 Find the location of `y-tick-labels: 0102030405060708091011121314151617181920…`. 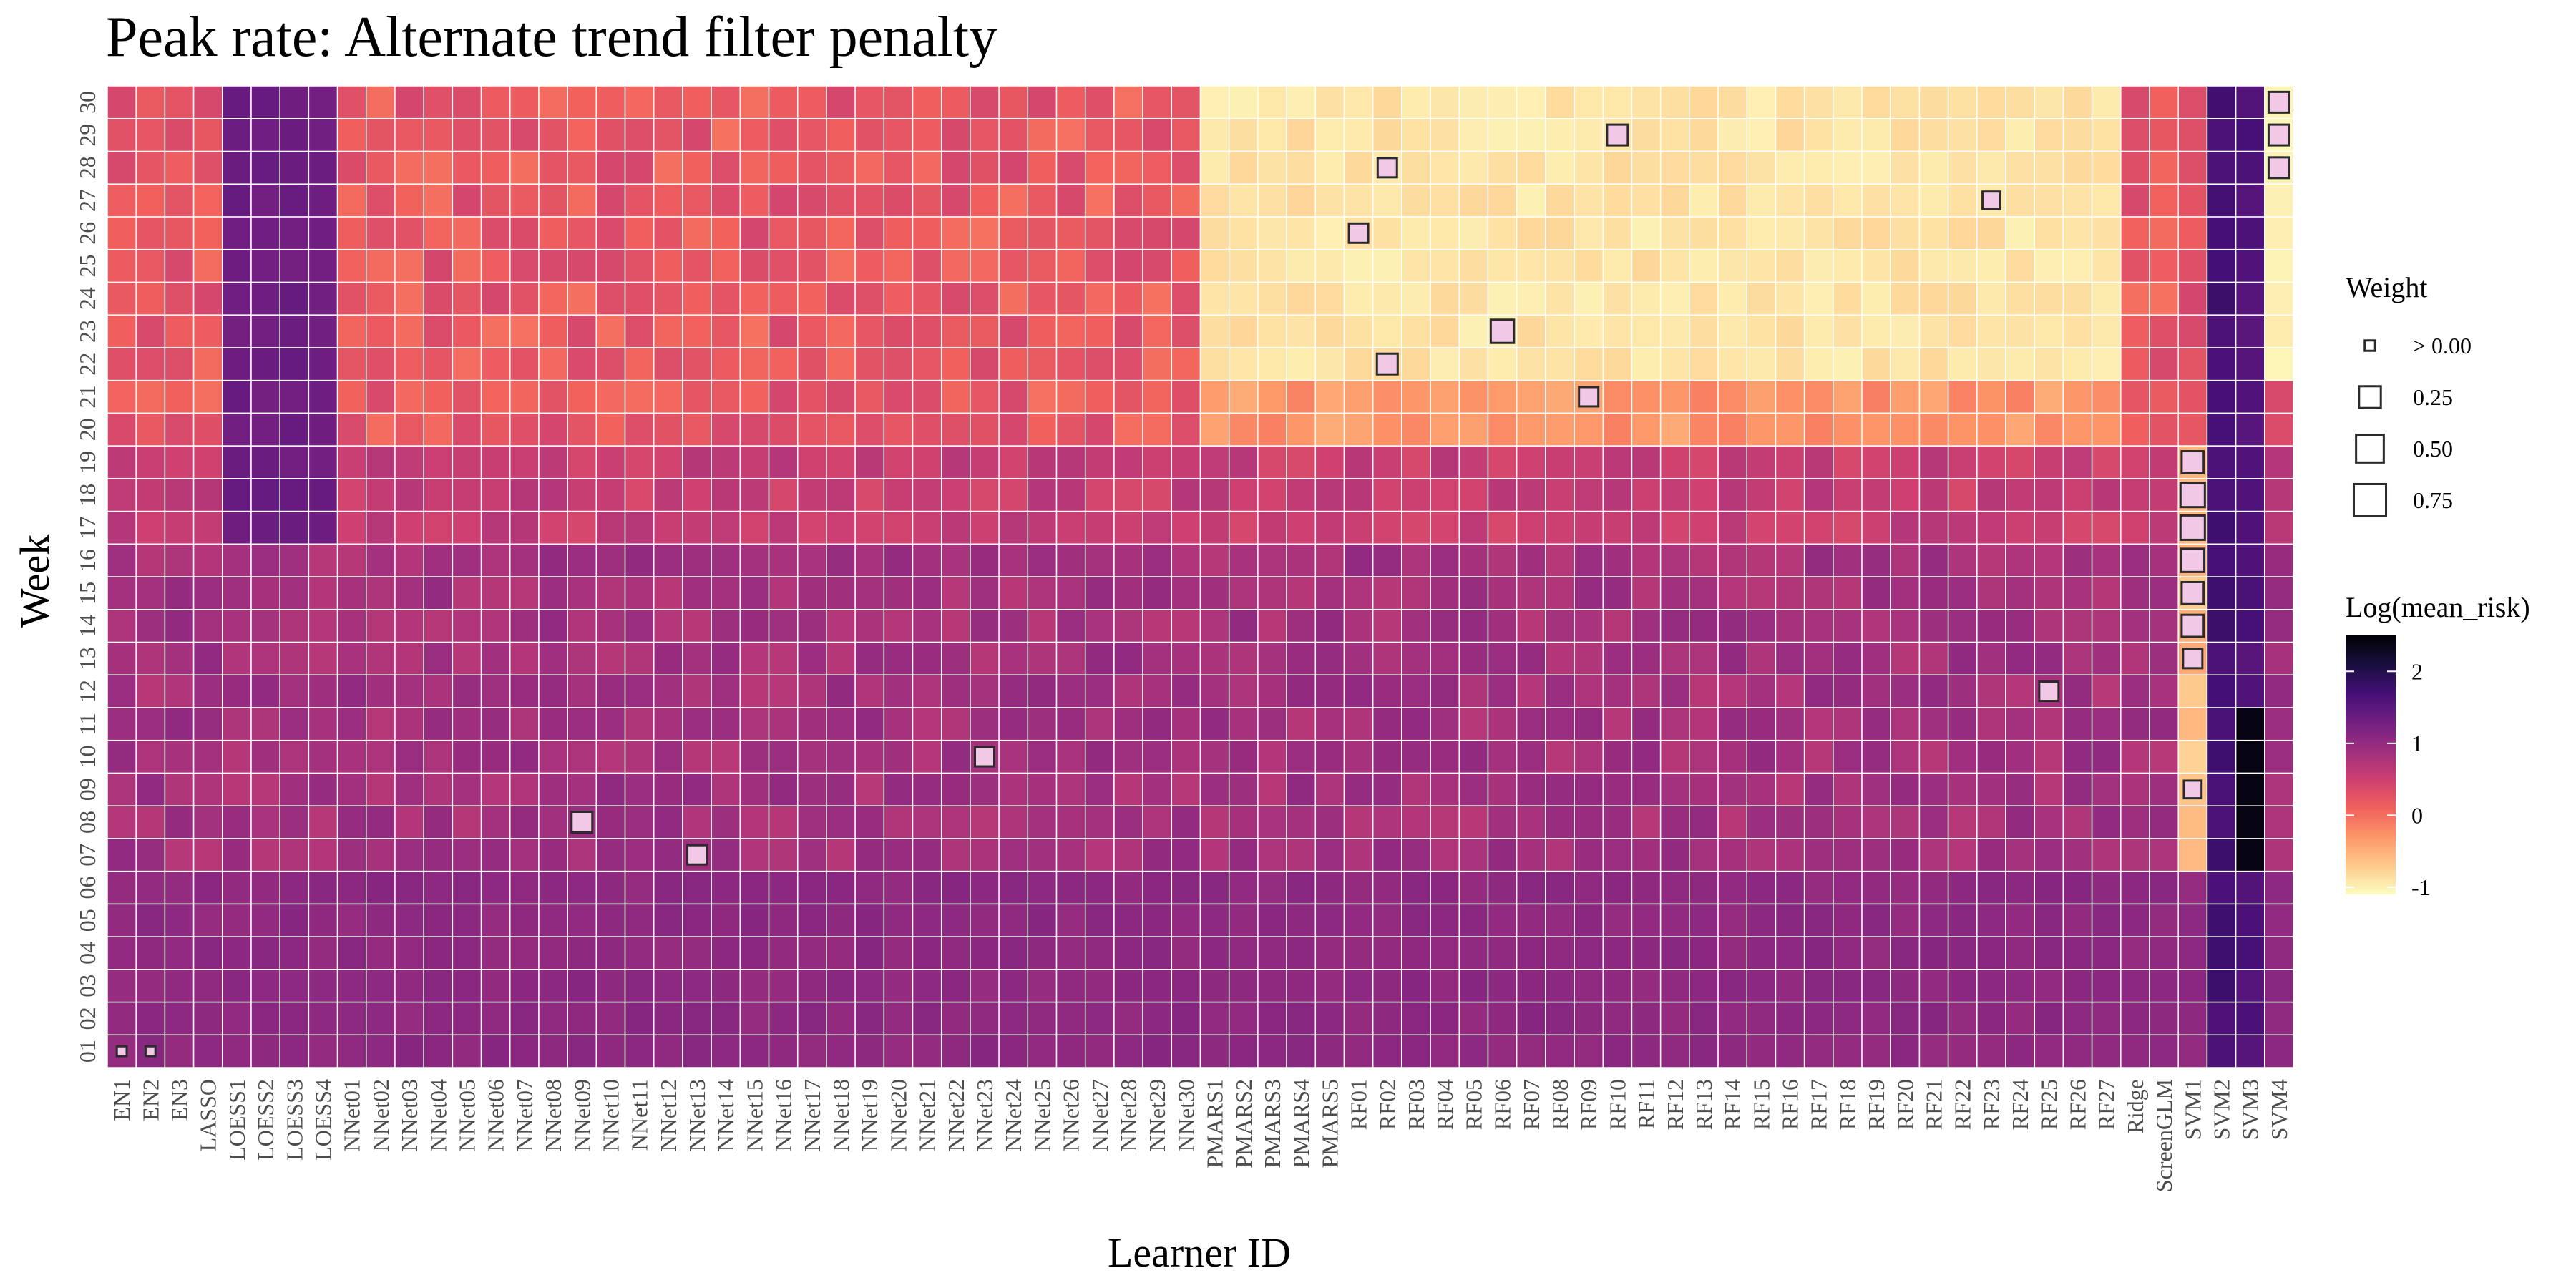

y-tick-labels: 0102030405060708091011121314151617181920… is located at coordinates (87, 577).